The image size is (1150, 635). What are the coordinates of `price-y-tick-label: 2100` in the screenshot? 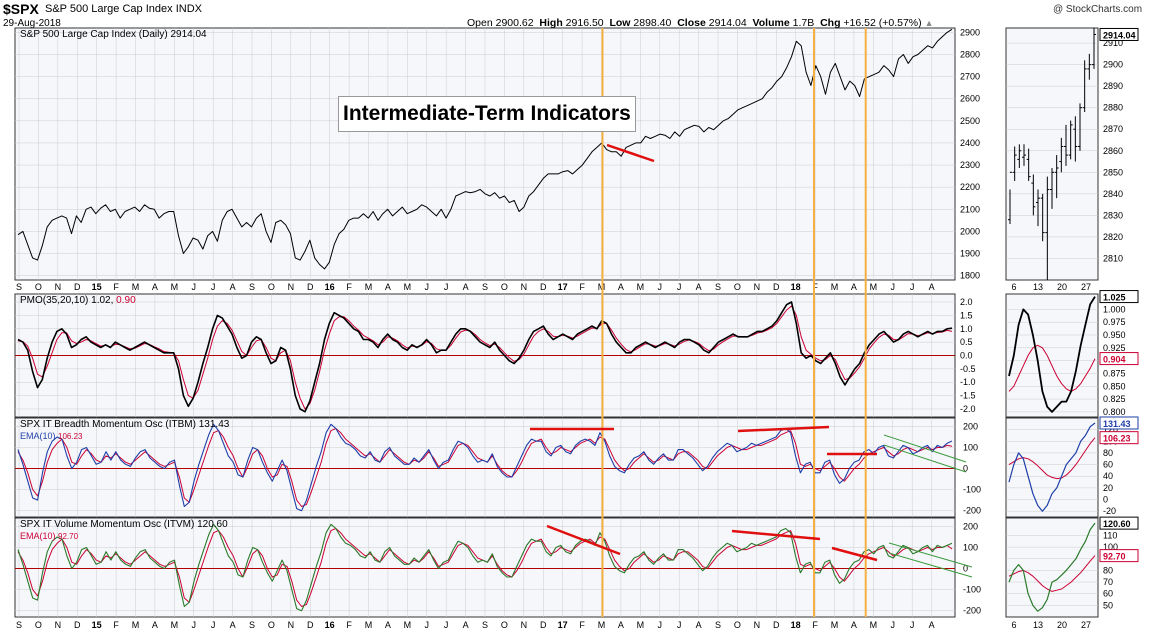 It's located at (970, 209).